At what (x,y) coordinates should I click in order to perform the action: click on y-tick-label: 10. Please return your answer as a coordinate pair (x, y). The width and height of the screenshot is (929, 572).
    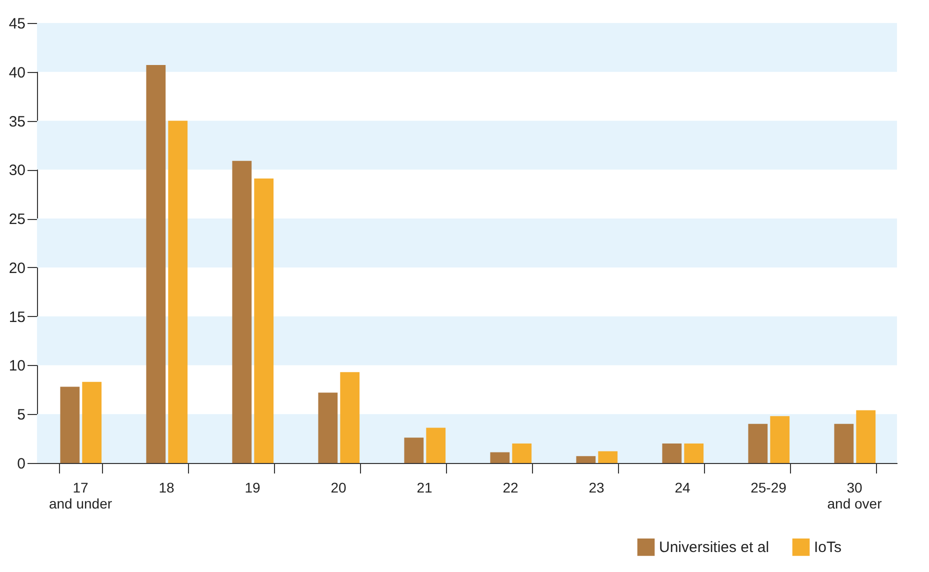
    Looking at the image, I should click on (17, 366).